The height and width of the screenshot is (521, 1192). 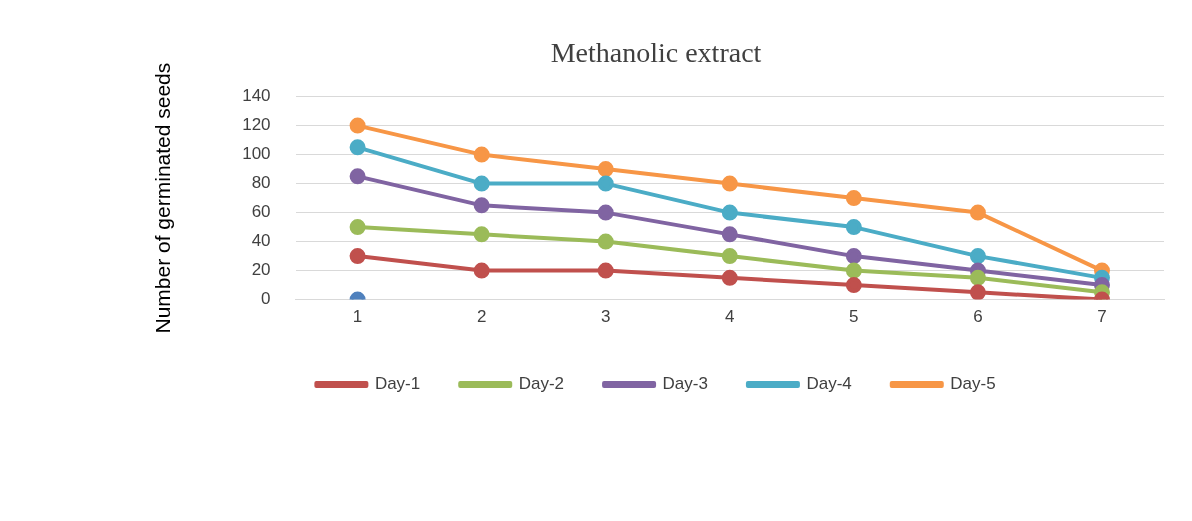 What do you see at coordinates (261, 212) in the screenshot?
I see `y-tick-label: 60` at bounding box center [261, 212].